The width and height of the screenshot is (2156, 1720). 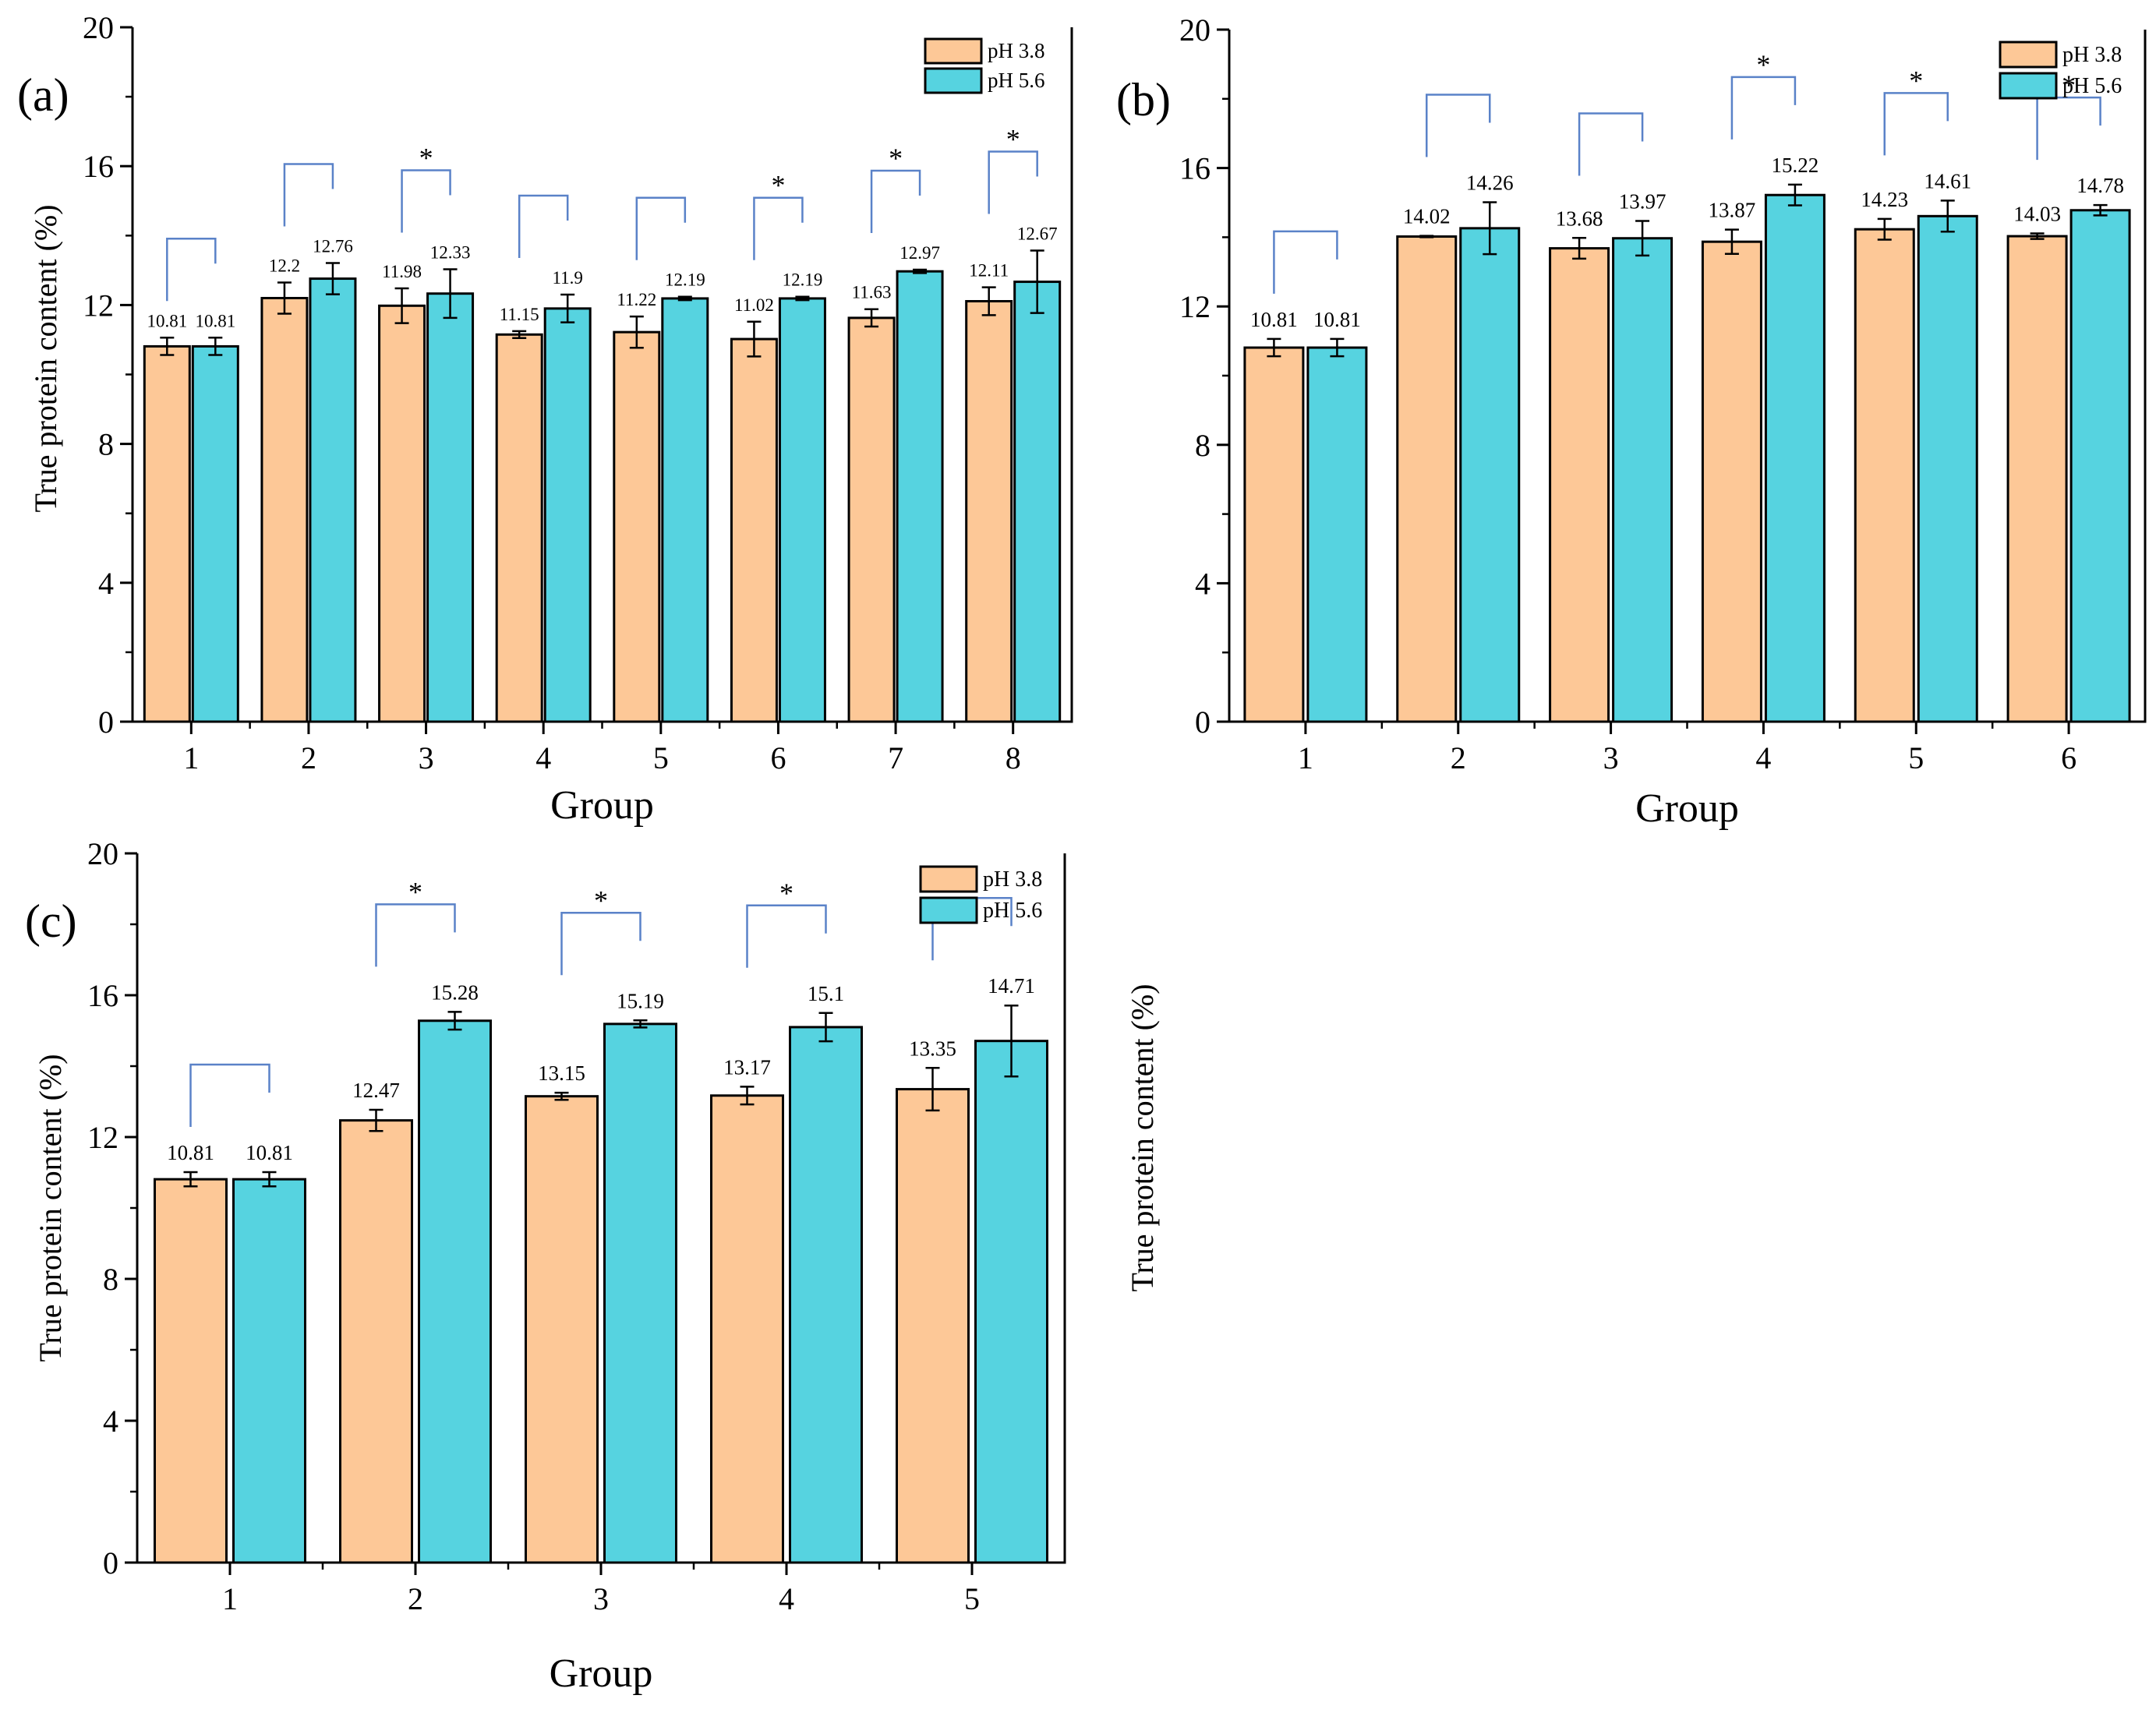 What do you see at coordinates (872, 292) in the screenshot?
I see `value-label: 11.63` at bounding box center [872, 292].